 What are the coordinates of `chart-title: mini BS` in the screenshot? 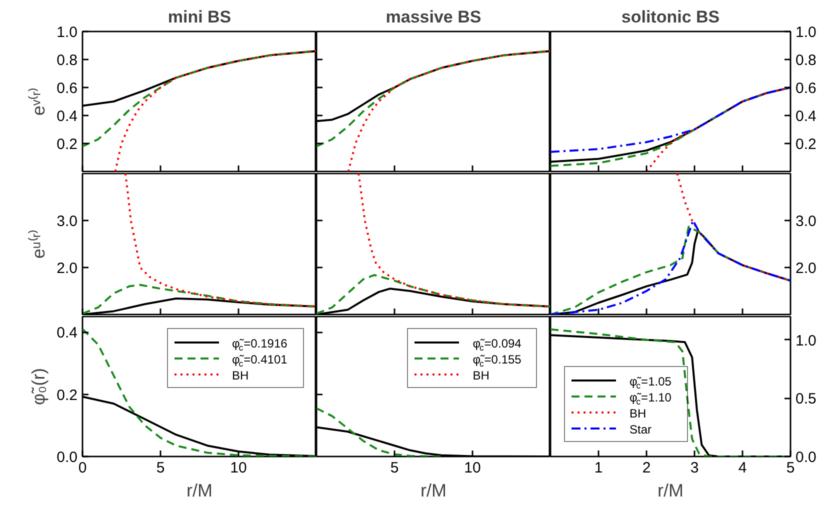 It's located at (200, 17).